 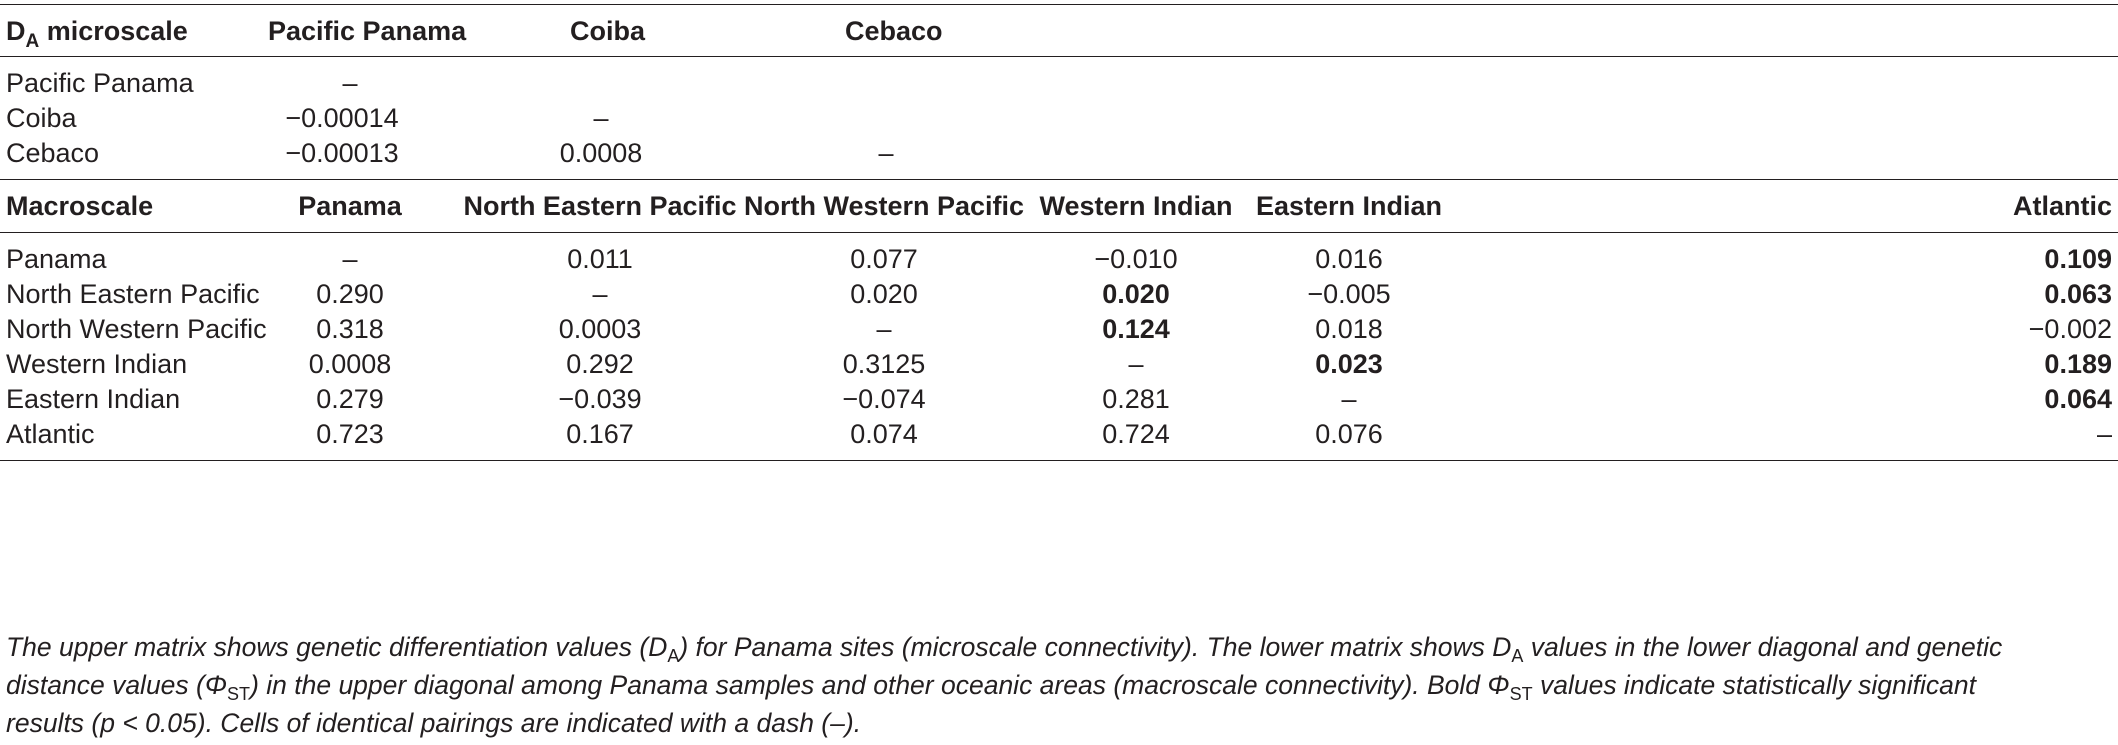 I want to click on table-cell: −0.002, so click(x=2070, y=329).